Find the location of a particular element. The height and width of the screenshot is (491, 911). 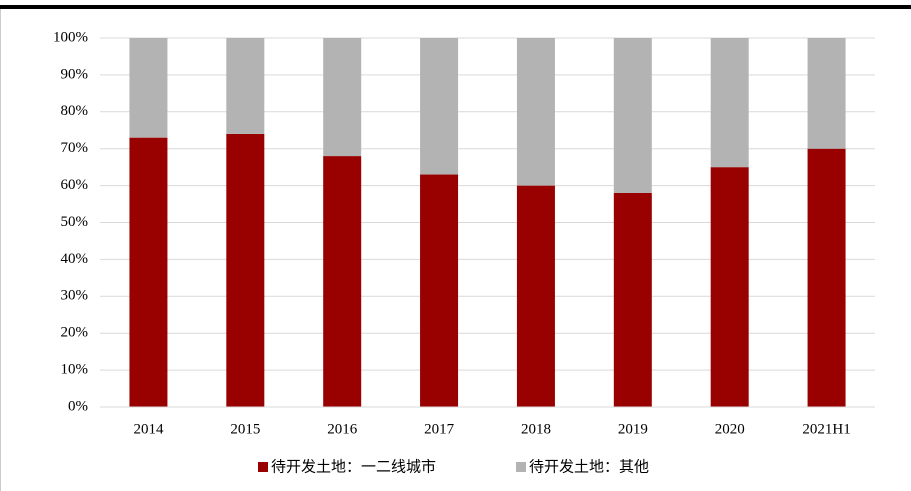

x-tick-label: 2021H1 is located at coordinates (826, 429).